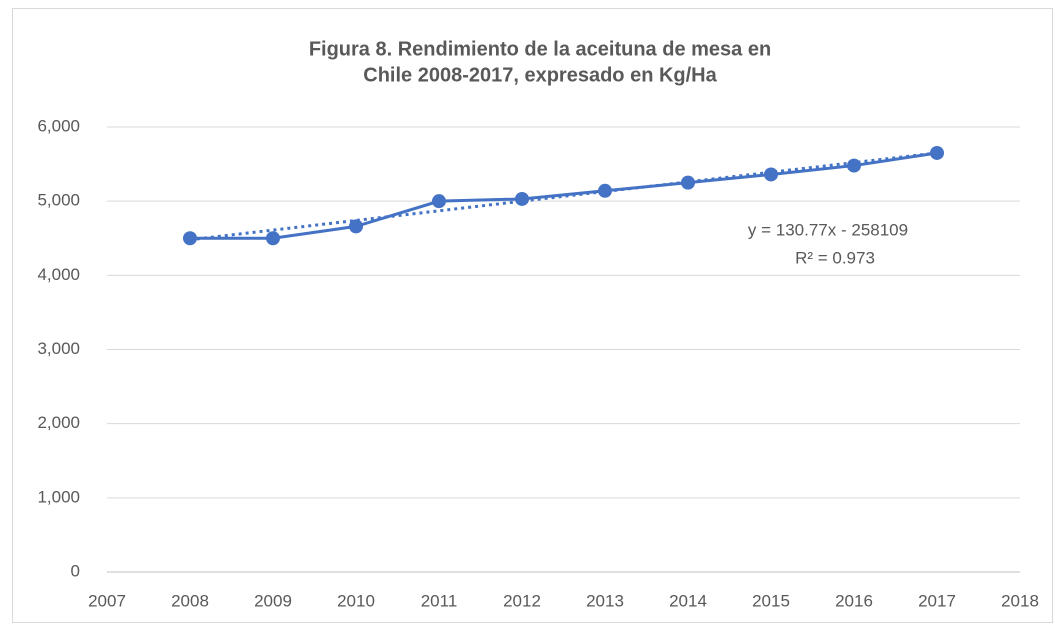 Image resolution: width=1055 pixels, height=625 pixels. What do you see at coordinates (58, 496) in the screenshot?
I see `y-tick-label: 1,000` at bounding box center [58, 496].